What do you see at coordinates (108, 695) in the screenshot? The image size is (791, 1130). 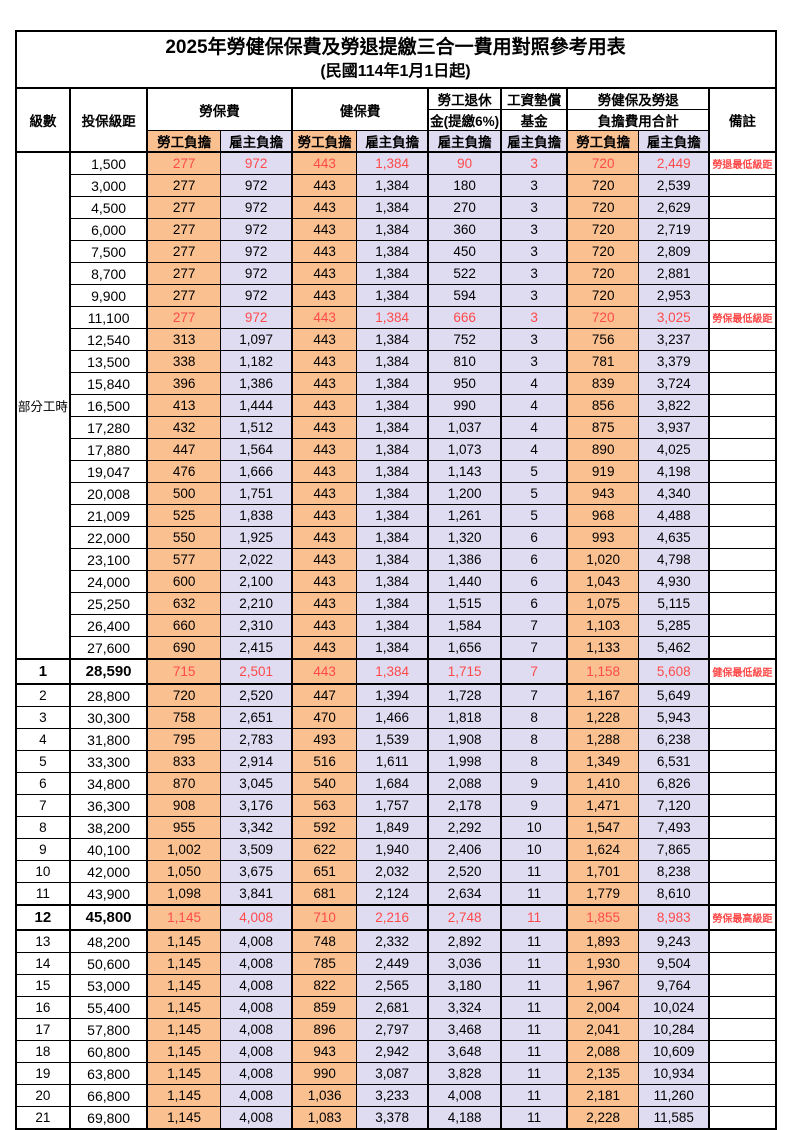 I see `cell-salary-bracket: 28,800` at bounding box center [108, 695].